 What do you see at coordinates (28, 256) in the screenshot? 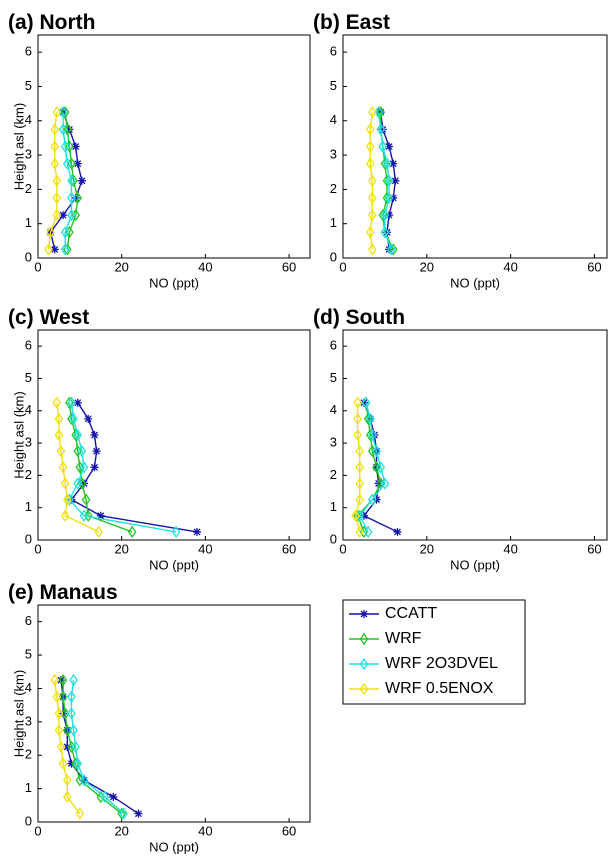
I see `y-tick-label: 0` at bounding box center [28, 256].